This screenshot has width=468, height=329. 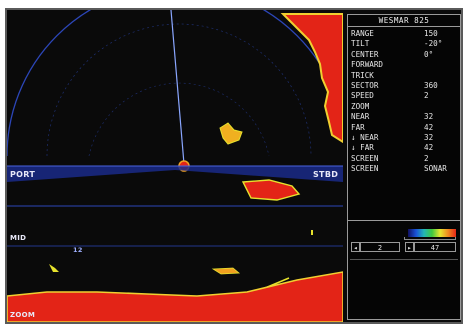 What do you see at coordinates (365, 85) in the screenshot?
I see `menu-item-label: SECTOR` at bounding box center [365, 85].